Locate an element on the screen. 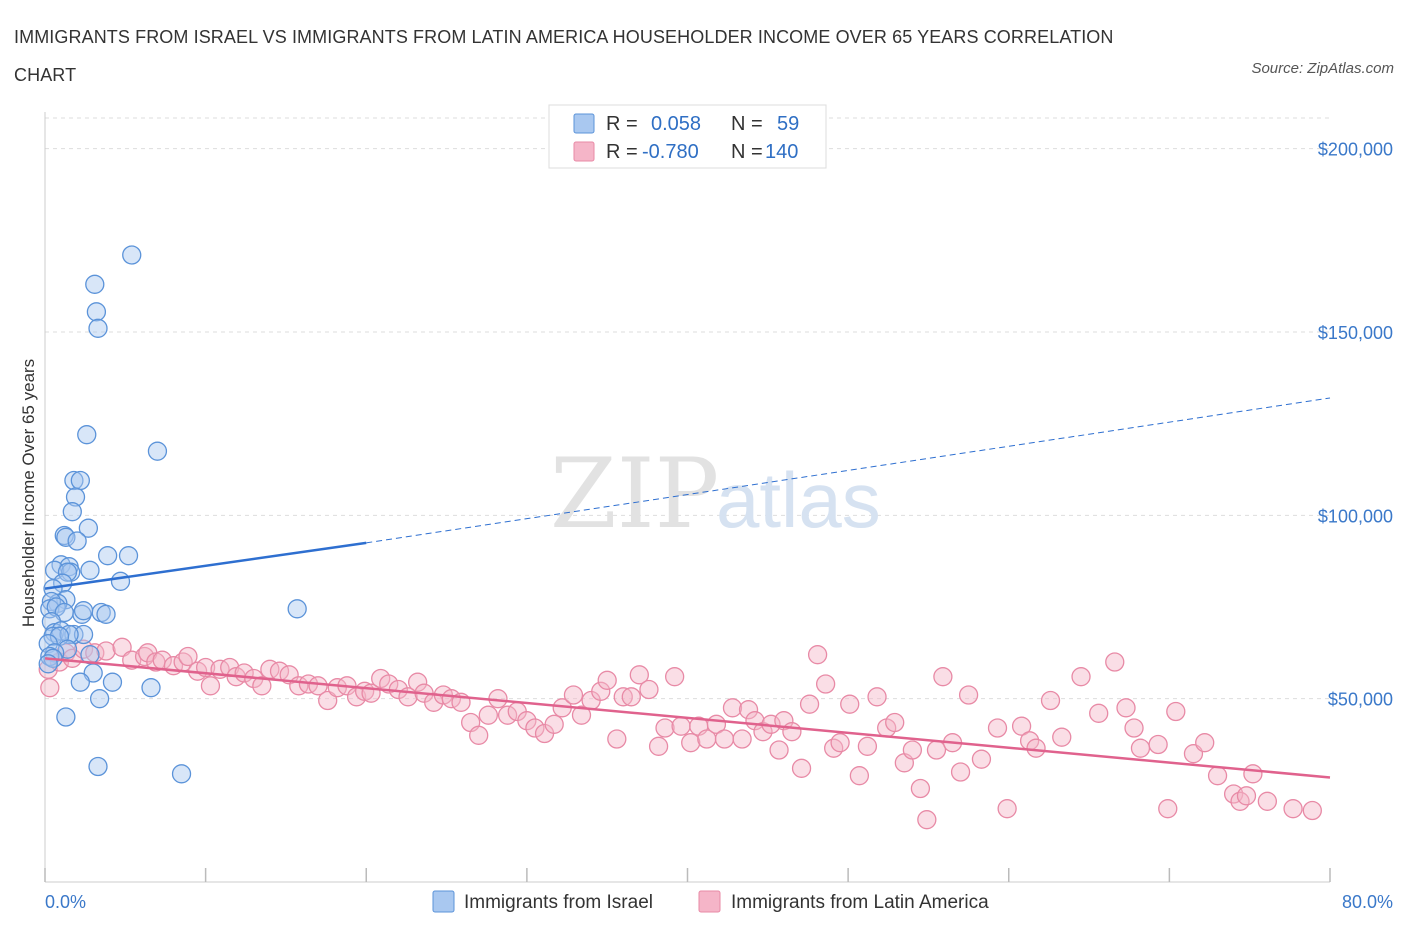 Image resolution: width=1406 pixels, height=930 pixels. latam-trend-line is located at coordinates (687, 718).